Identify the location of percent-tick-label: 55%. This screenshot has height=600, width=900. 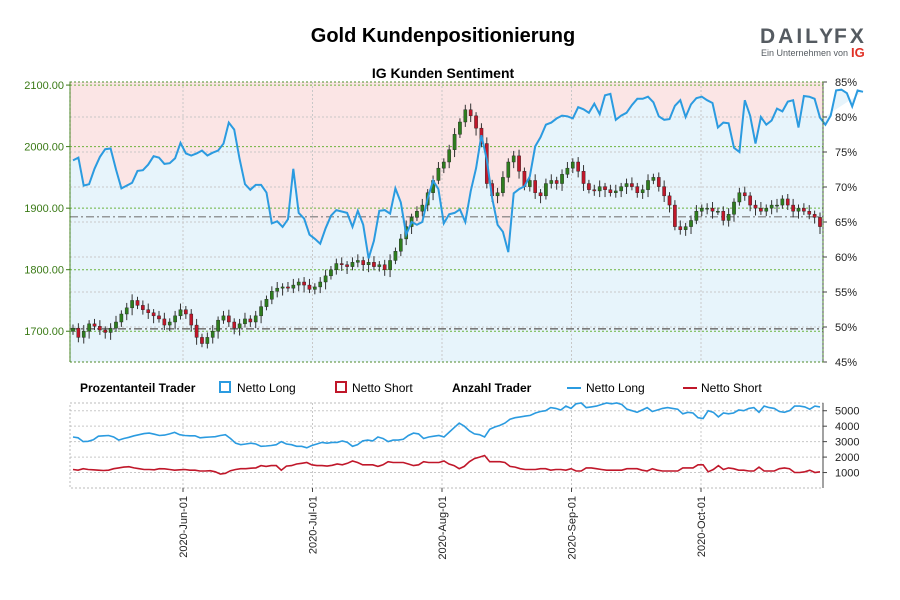
(846, 293).